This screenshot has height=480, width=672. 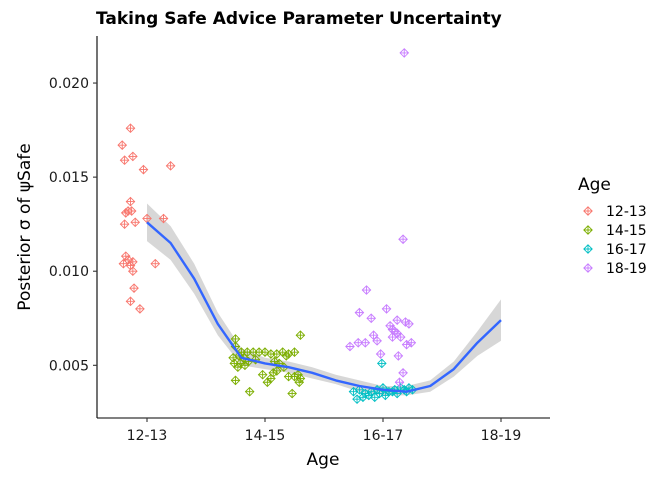 I want to click on y-tick-label: 0.015, so click(x=69, y=178).